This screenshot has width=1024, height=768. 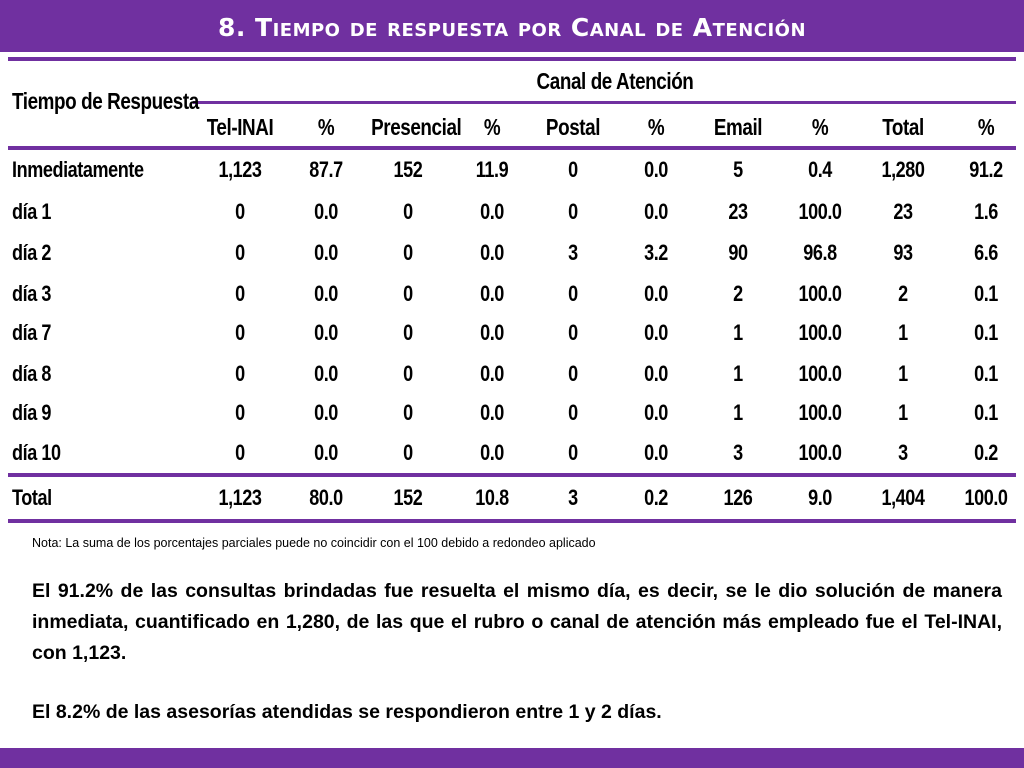 What do you see at coordinates (820, 497) in the screenshot?
I see `total-cell: 9.0` at bounding box center [820, 497].